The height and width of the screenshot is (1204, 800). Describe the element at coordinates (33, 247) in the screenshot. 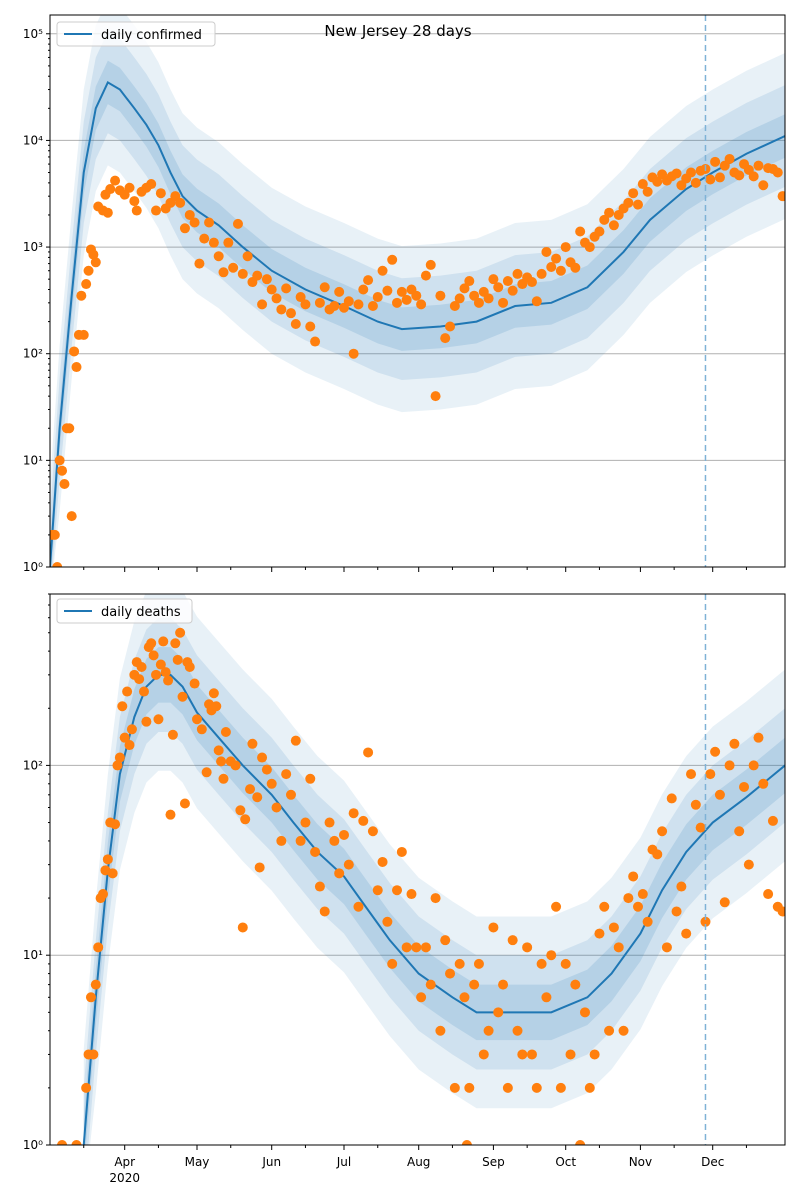

I see `y-tick-label: 10³` at that location.